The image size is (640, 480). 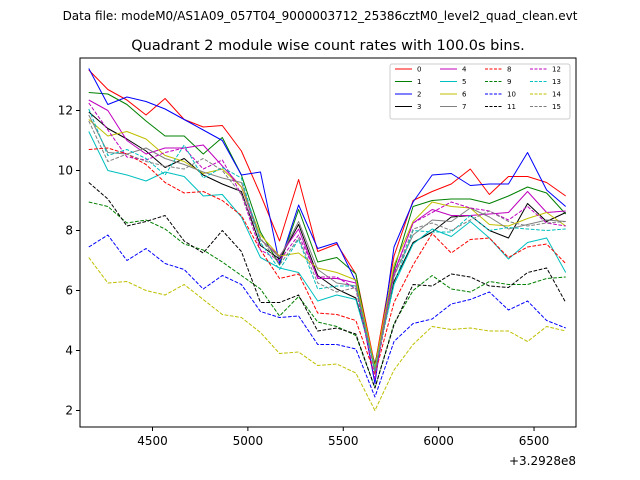 What do you see at coordinates (509, 82) in the screenshot?
I see `legend-label-9: 9` at bounding box center [509, 82].